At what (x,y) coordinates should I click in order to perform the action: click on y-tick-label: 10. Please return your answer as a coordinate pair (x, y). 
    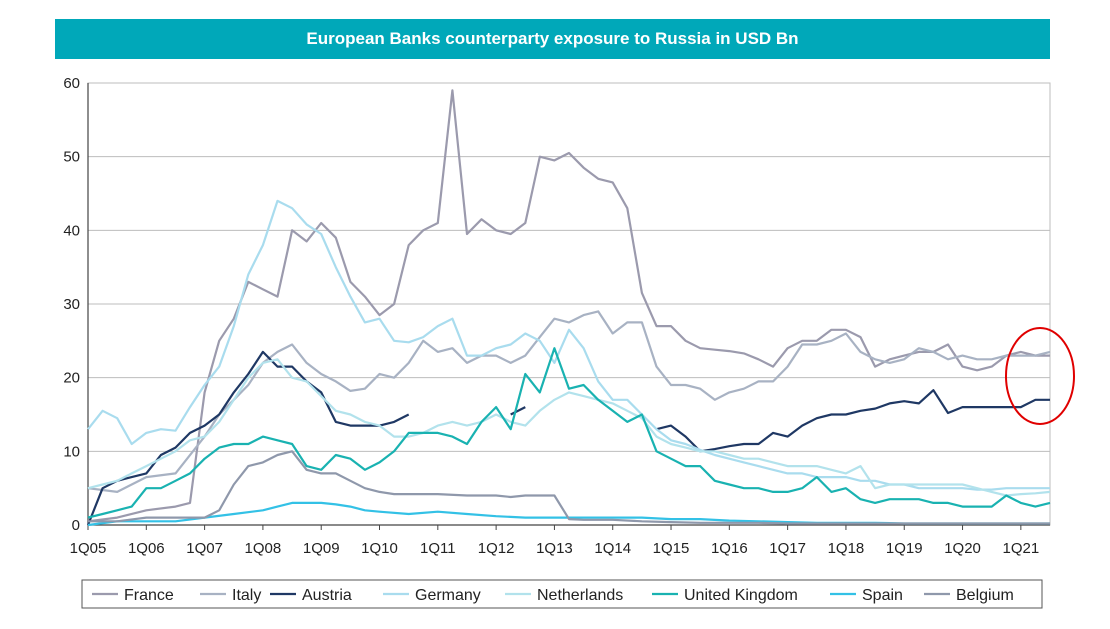
    Looking at the image, I should click on (71, 451).